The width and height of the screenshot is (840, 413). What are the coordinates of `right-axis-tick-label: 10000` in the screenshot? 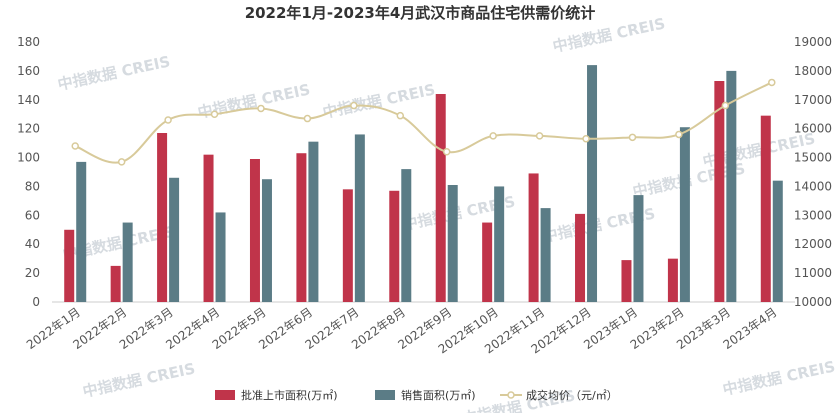 It's located at (813, 302).